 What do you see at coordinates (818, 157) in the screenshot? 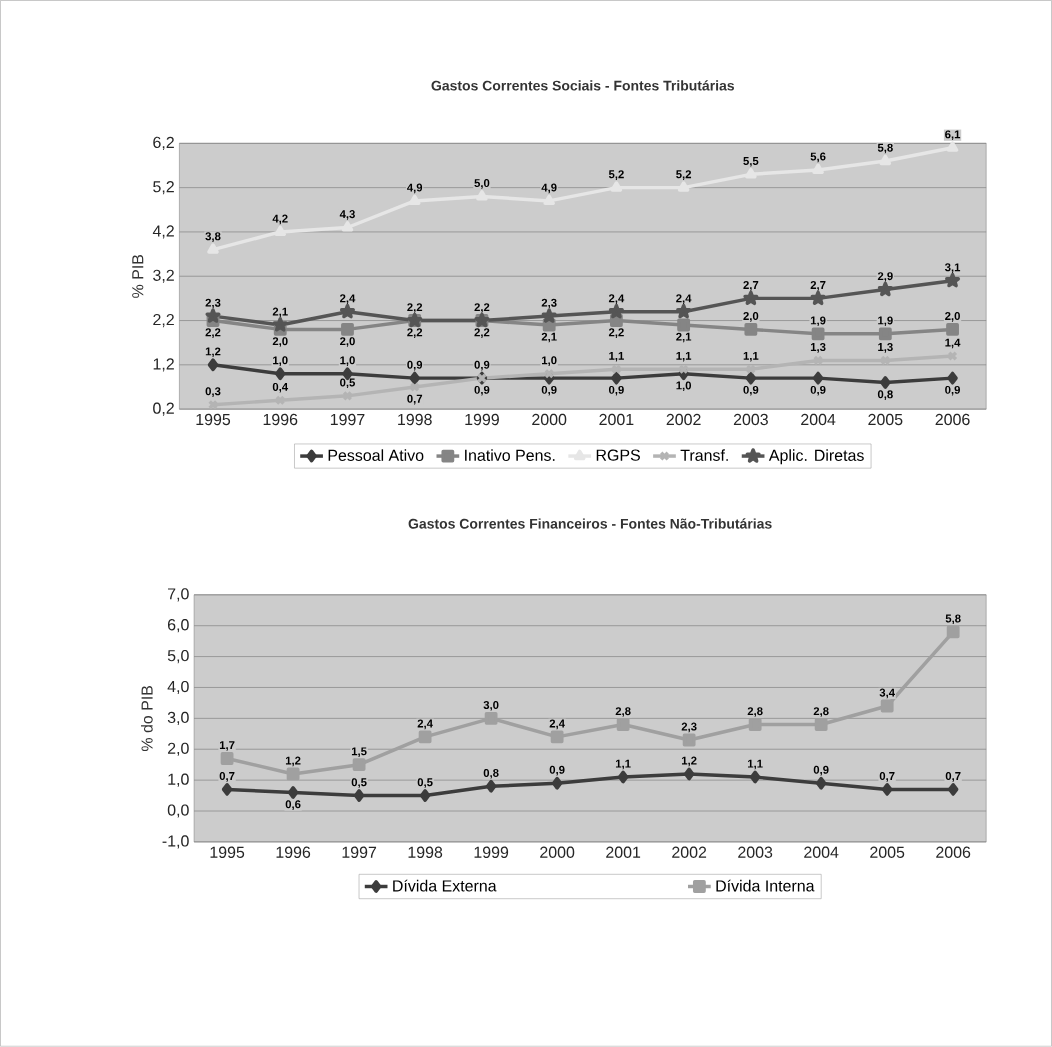
I see `data-label: 5,6` at bounding box center [818, 157].